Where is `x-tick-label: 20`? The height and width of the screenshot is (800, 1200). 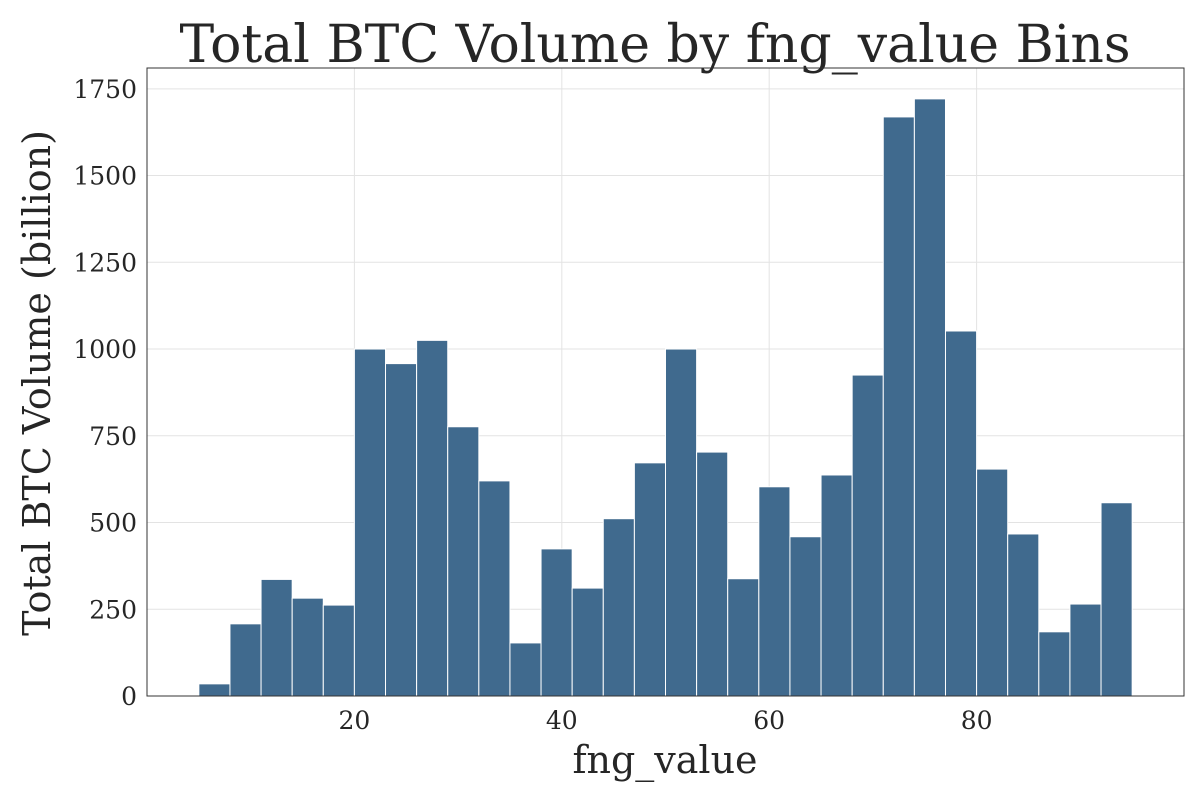 x-tick-label: 20 is located at coordinates (354, 720).